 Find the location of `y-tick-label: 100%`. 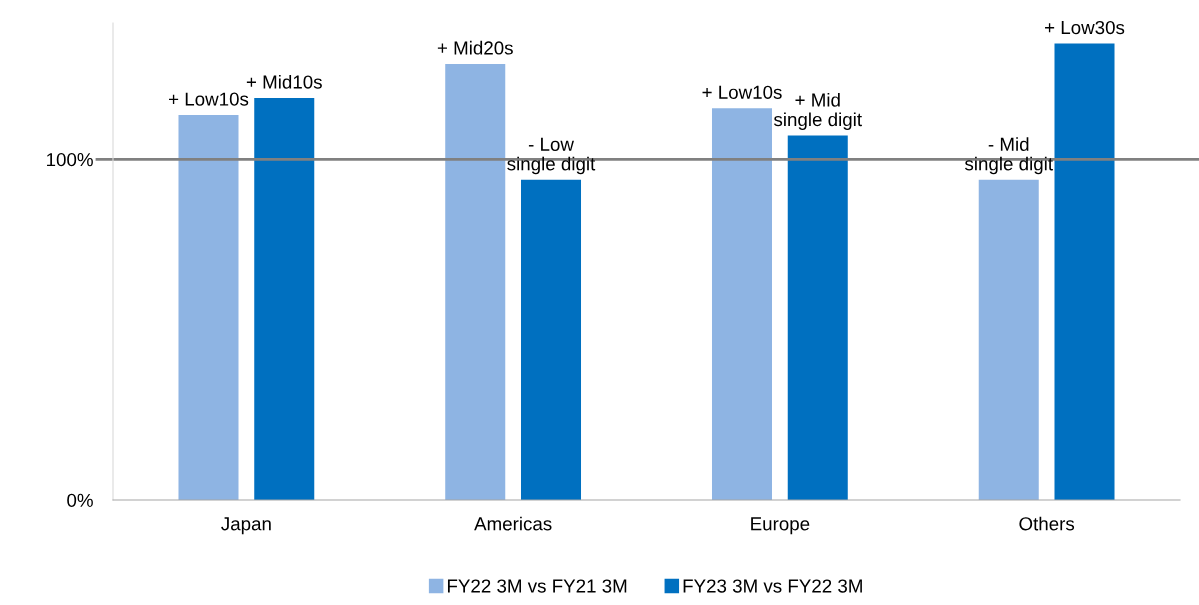

y-tick-label: 100% is located at coordinates (70, 159).